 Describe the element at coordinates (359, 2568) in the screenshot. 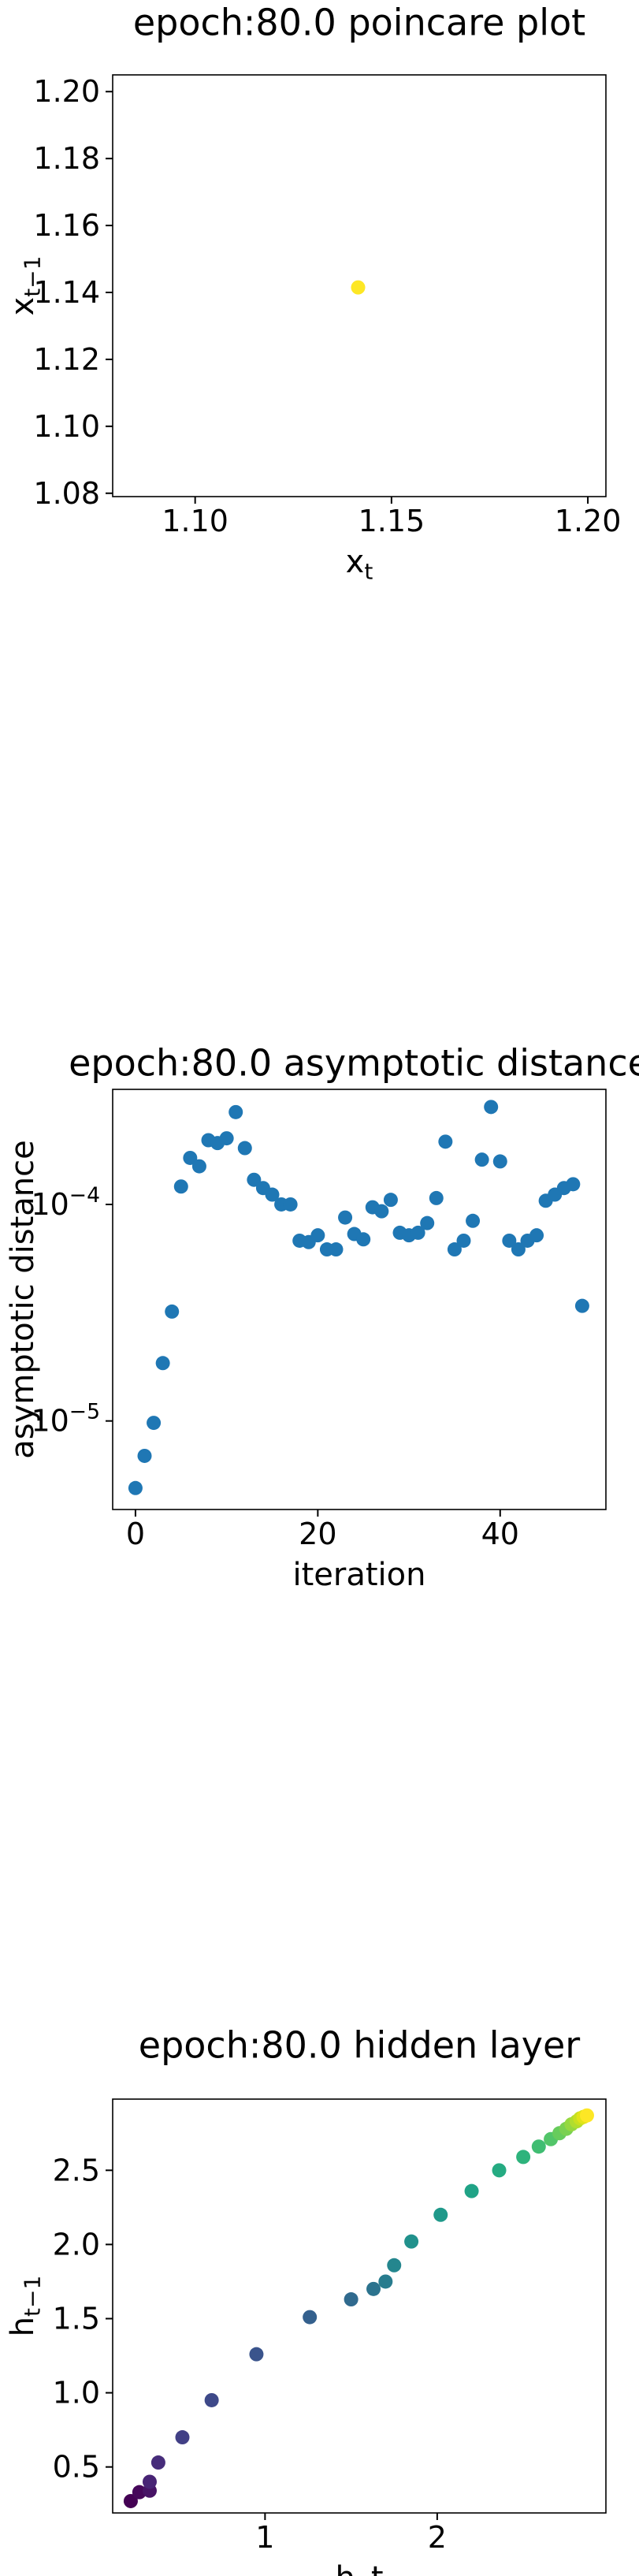

I see `x-axis-label: h_t` at that location.